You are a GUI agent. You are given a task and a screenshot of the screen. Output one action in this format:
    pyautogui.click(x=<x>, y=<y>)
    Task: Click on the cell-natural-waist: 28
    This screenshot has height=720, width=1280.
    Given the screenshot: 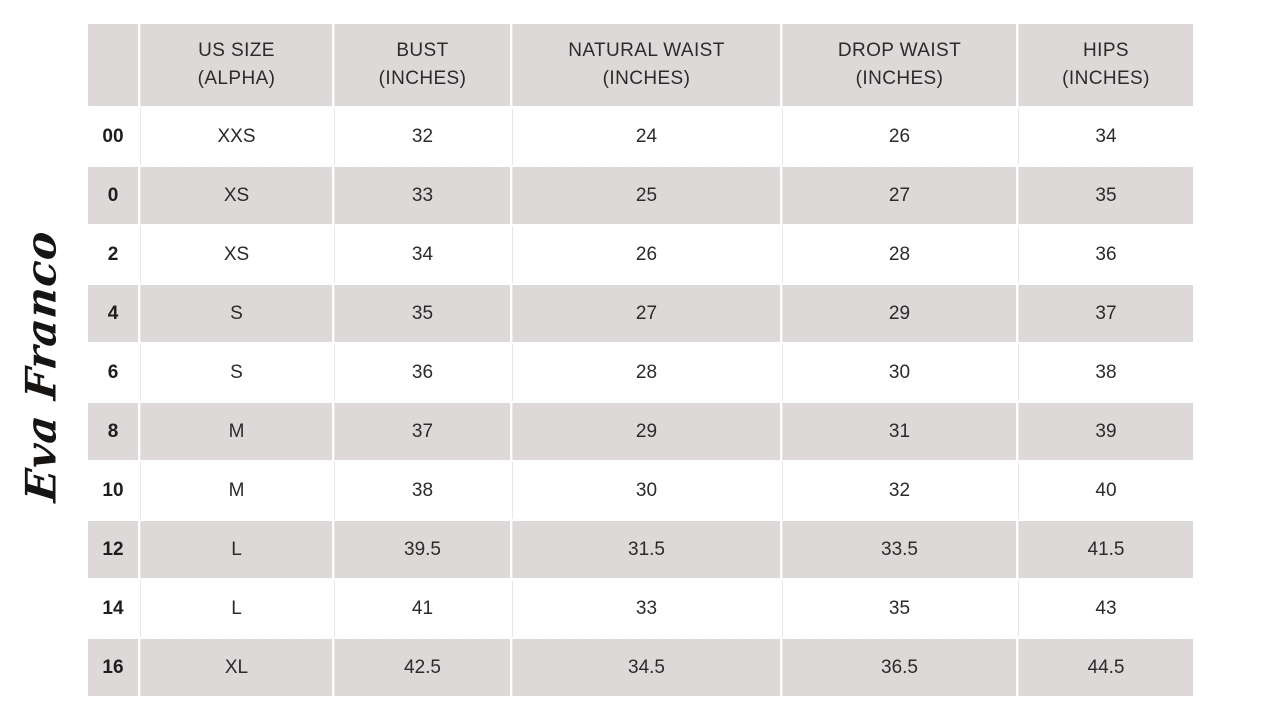 What is the action you would take?
    pyautogui.click(x=646, y=372)
    